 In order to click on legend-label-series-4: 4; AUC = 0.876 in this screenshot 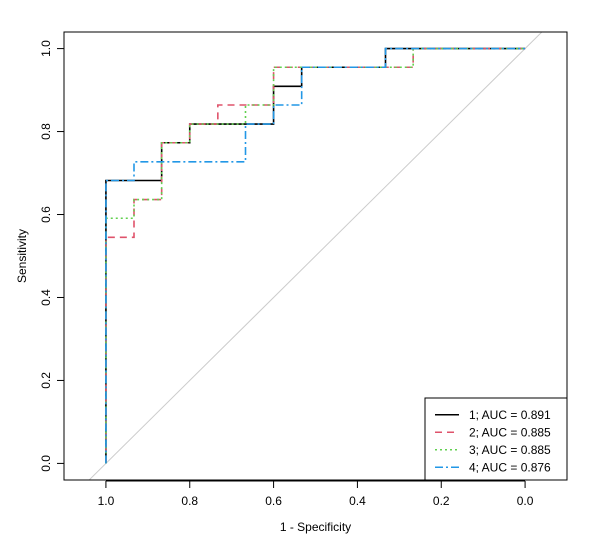, I will do `click(510, 467)`.